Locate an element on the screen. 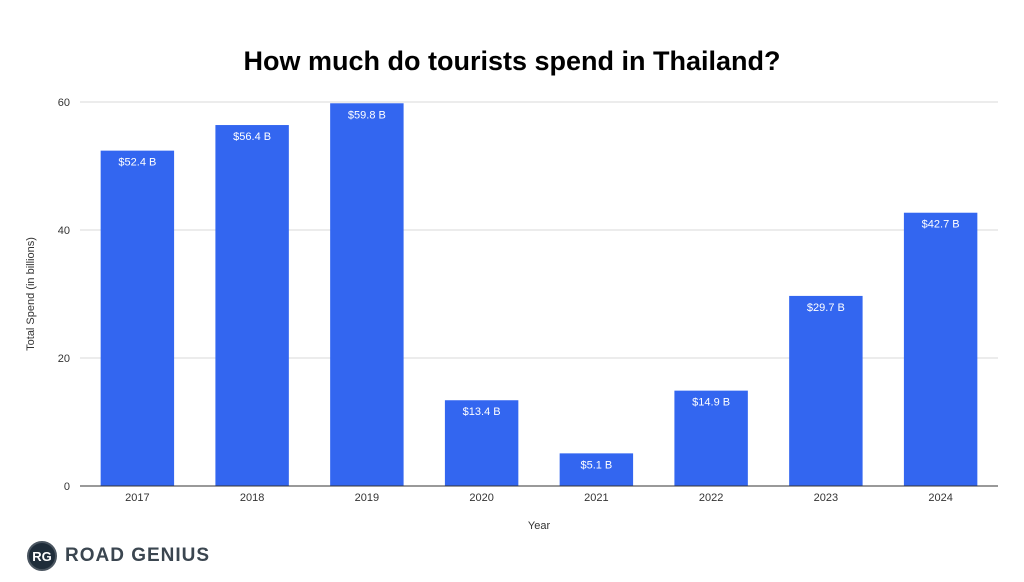  chart-title: How much do tourists spend in Thailand? is located at coordinates (512, 61).